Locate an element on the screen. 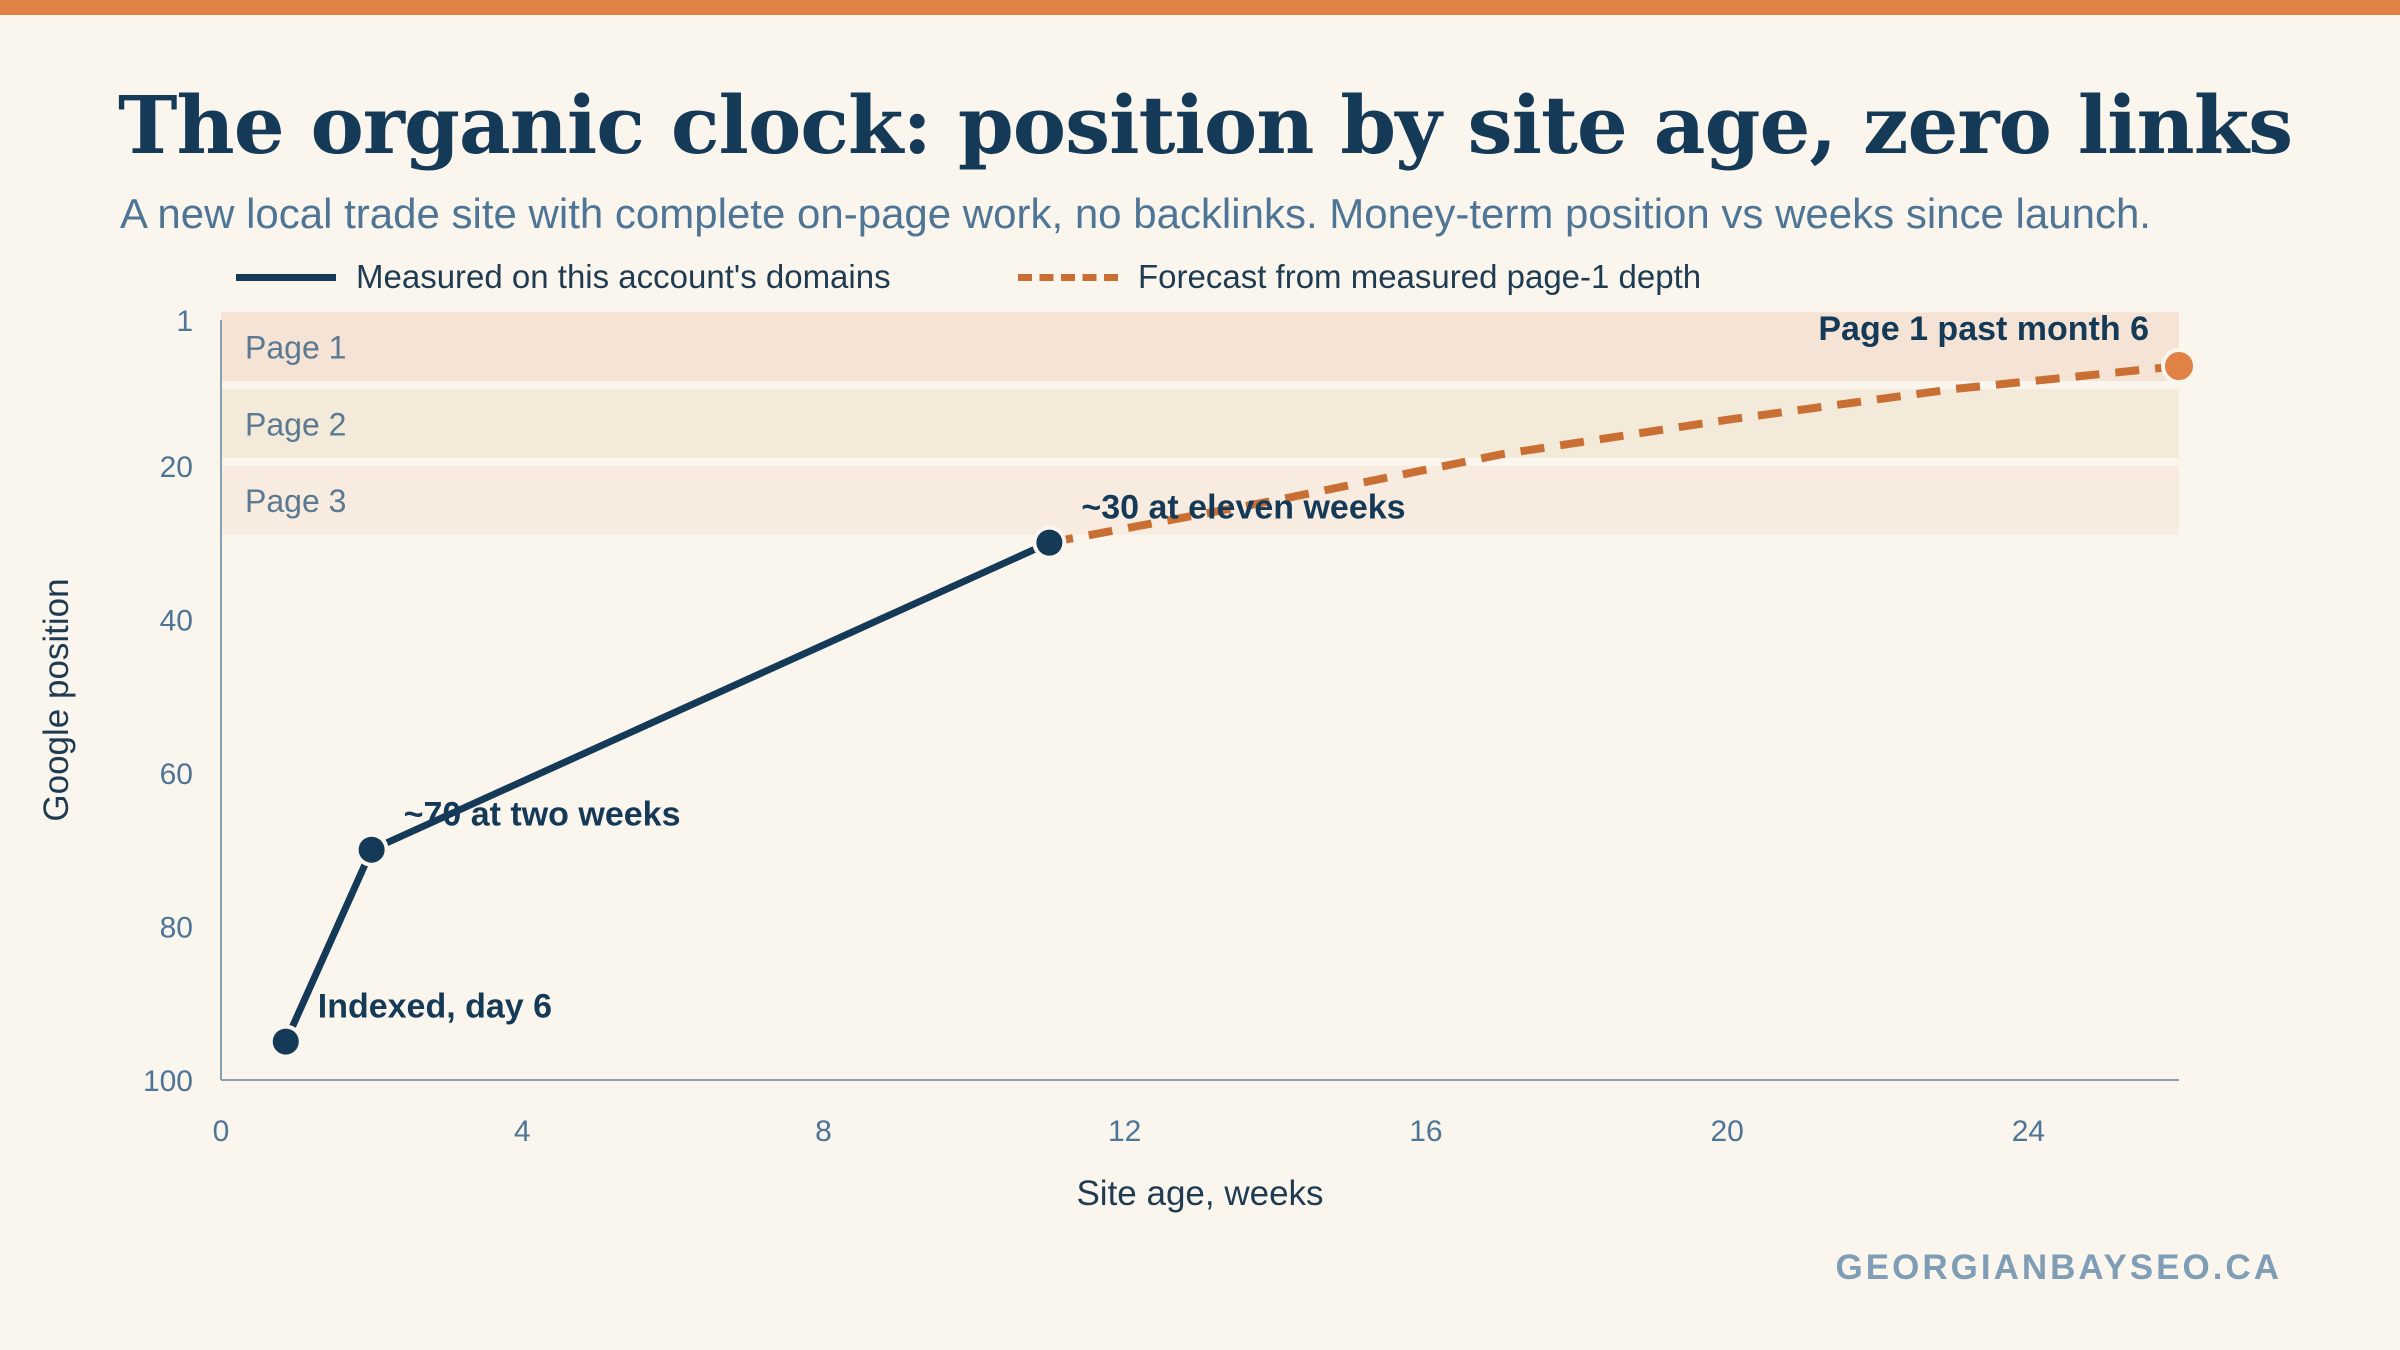 The image size is (2400, 1350). y-tick-label-80: 80 is located at coordinates (176, 927).